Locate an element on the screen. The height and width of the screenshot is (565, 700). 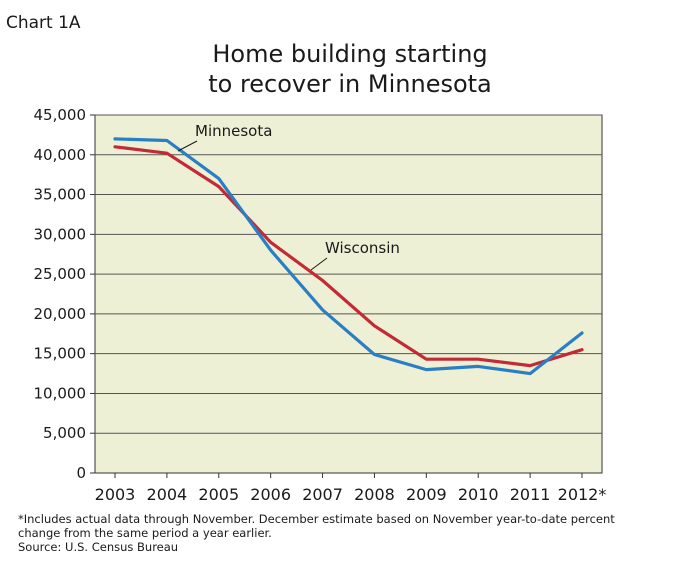
x-tick-label-2: 2005 is located at coordinates (218, 494).